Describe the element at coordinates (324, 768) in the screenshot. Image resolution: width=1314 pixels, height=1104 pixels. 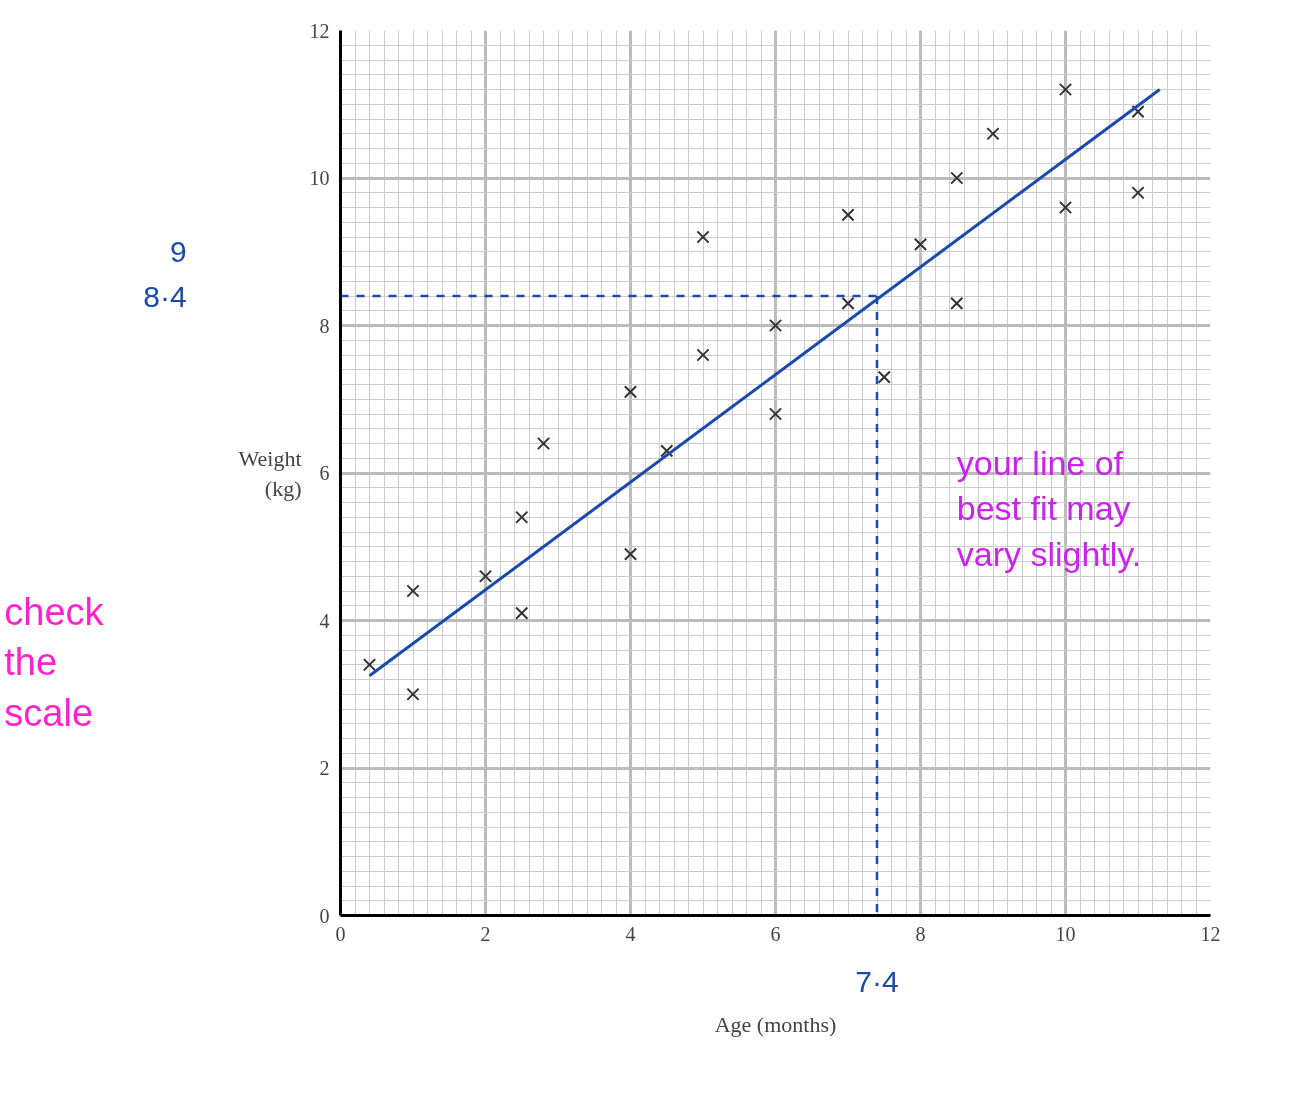
I see `y-tick-label: 2` at that location.